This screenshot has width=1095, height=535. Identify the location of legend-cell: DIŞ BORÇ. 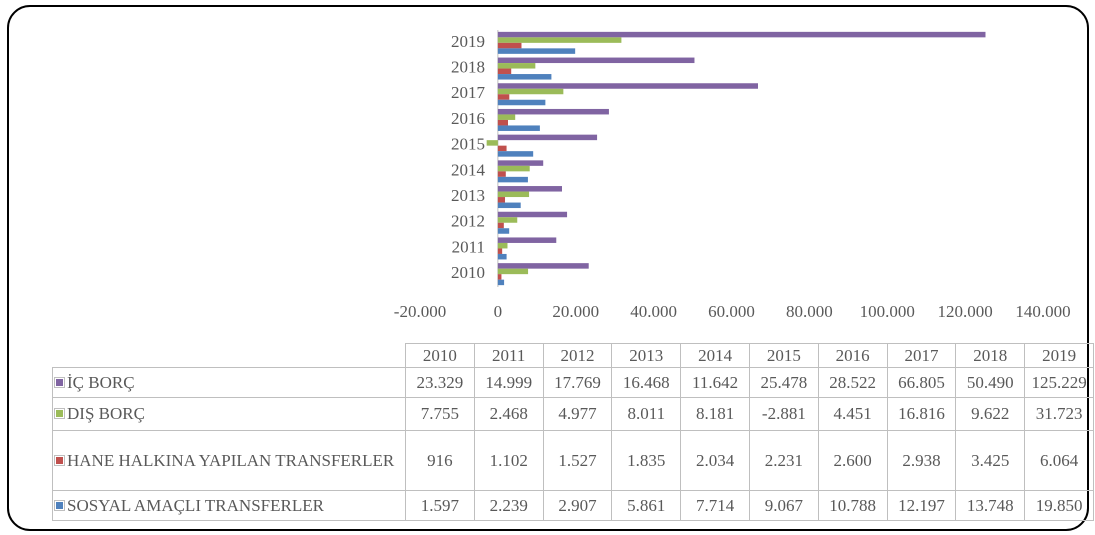
(229, 414).